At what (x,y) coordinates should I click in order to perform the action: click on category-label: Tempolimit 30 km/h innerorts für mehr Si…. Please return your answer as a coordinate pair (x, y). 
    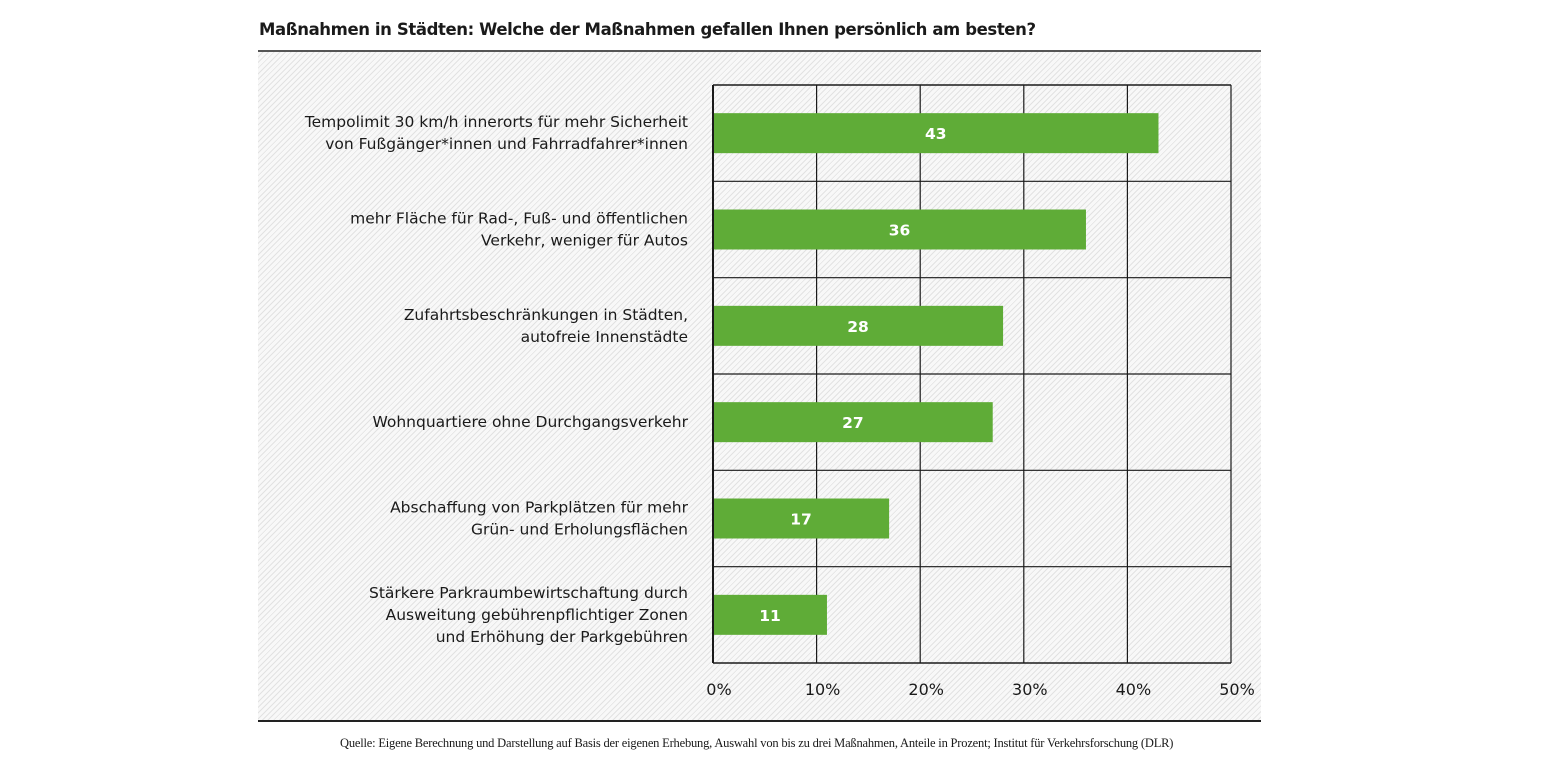
    Looking at the image, I should click on (496, 122).